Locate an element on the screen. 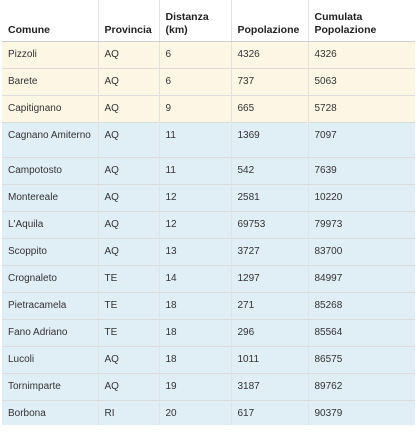 This screenshot has width=420, height=433. cell-cumulata: 90379 is located at coordinates (361, 412).